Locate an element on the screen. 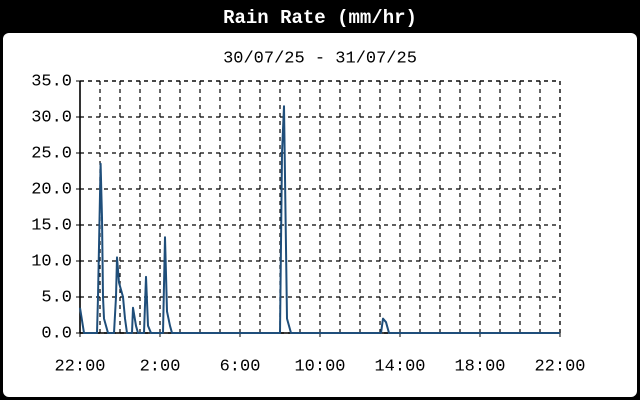 Image resolution: width=640 pixels, height=400 pixels. x-tick-label: 14:00 is located at coordinates (399, 366).